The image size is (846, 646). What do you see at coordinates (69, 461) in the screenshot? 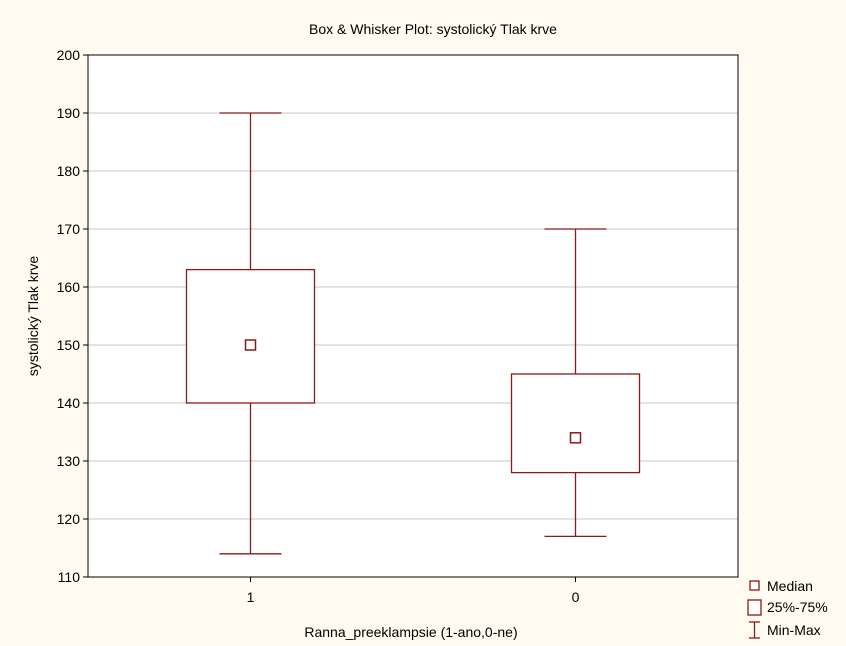
I see `y-tick-label: 130` at bounding box center [69, 461].